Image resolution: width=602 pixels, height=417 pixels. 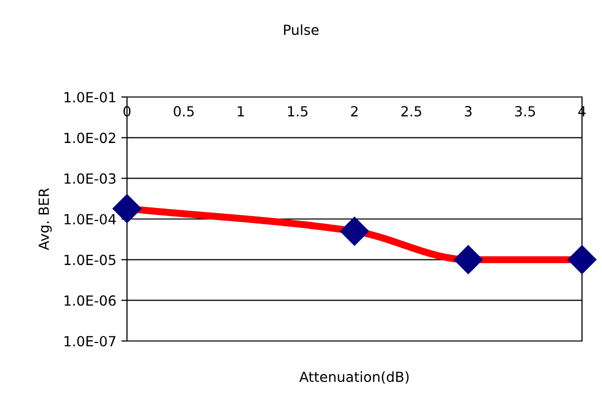 What do you see at coordinates (184, 111) in the screenshot?
I see `x-tick-label: 0.5` at bounding box center [184, 111].